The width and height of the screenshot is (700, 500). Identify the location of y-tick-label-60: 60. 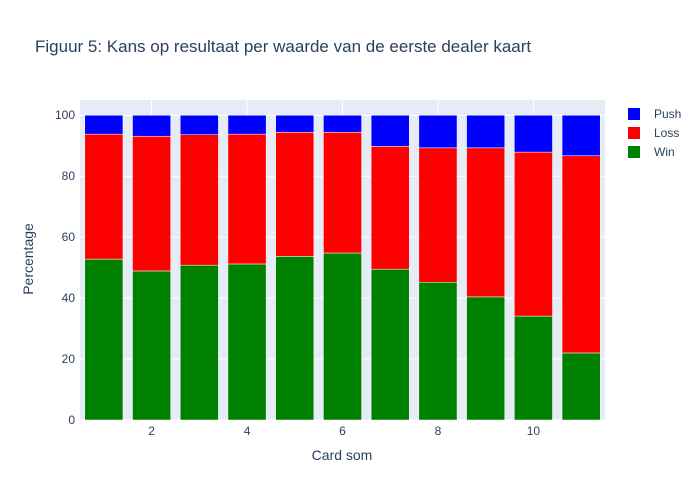
(69, 237).